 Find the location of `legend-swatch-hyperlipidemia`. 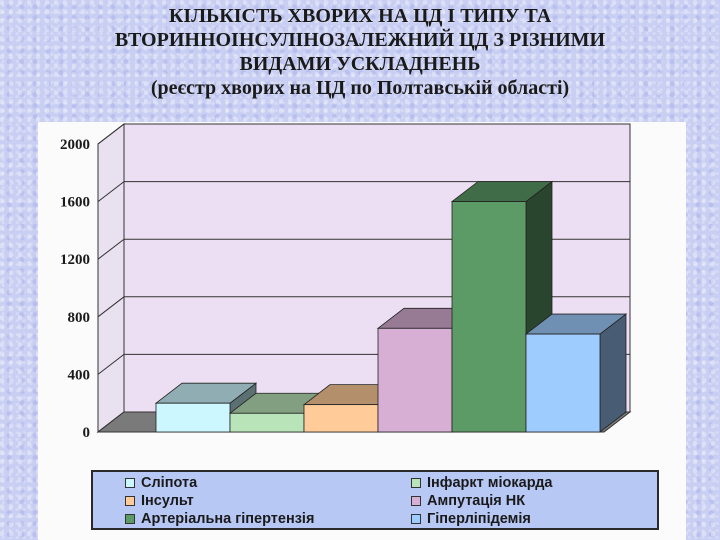

legend-swatch-hyperlipidemia is located at coordinates (416, 519).